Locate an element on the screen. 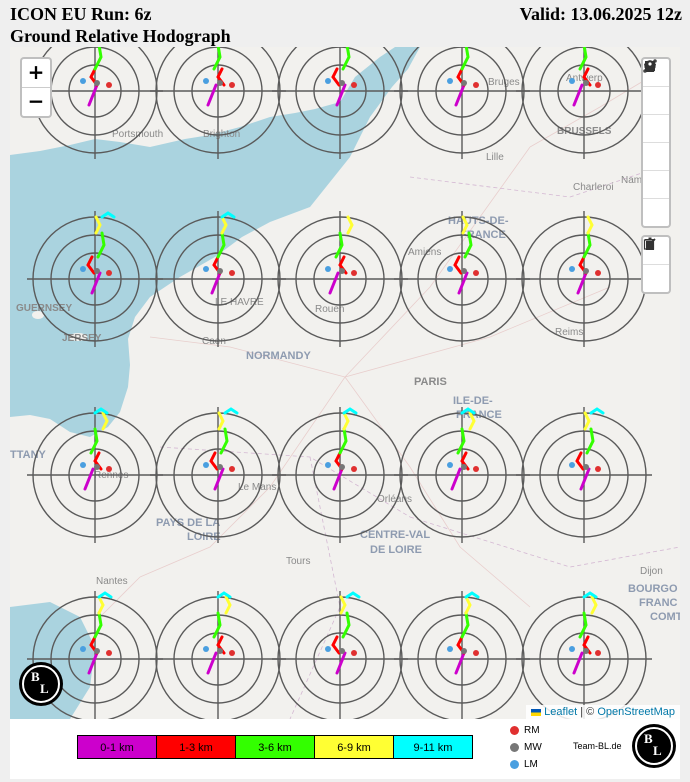 The height and width of the screenshot is (782, 690). height-band-swatch: 0-1 km is located at coordinates (117, 747).